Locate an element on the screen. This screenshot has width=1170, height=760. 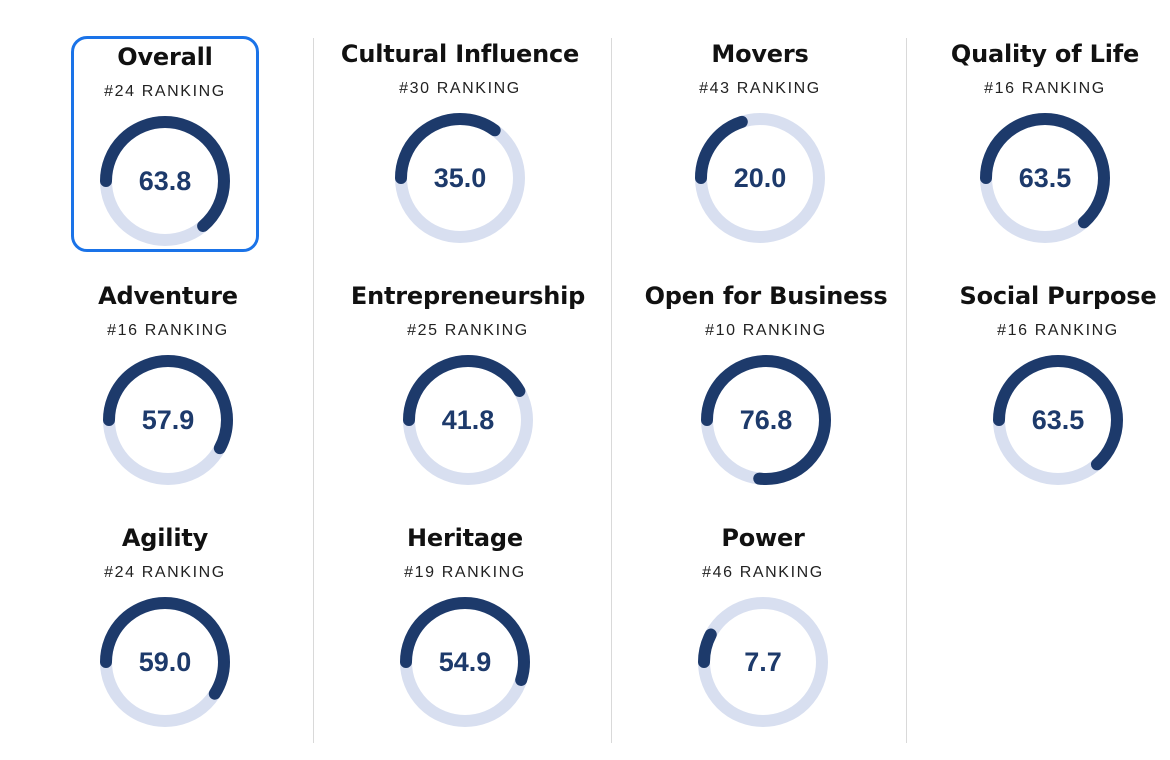
score-gauge: 63.8 is located at coordinates (165, 181).